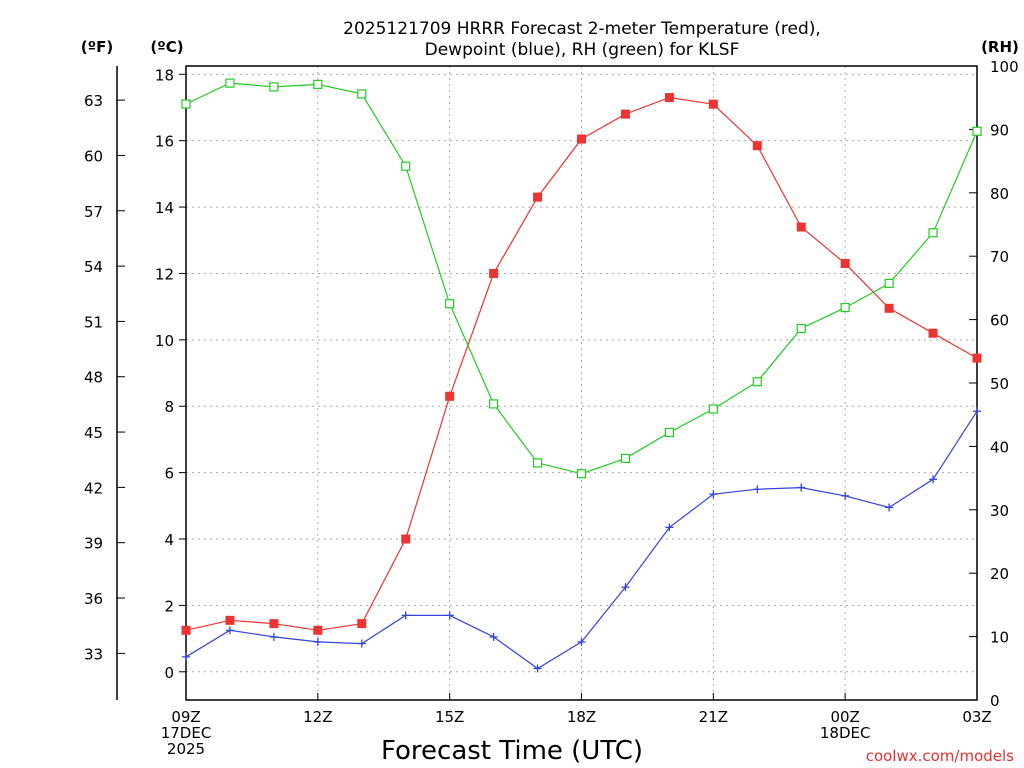 Image resolution: width=1024 pixels, height=768 pixels. Describe the element at coordinates (93, 156) in the screenshot. I see `fahrenheit-tick-label: 60` at that location.